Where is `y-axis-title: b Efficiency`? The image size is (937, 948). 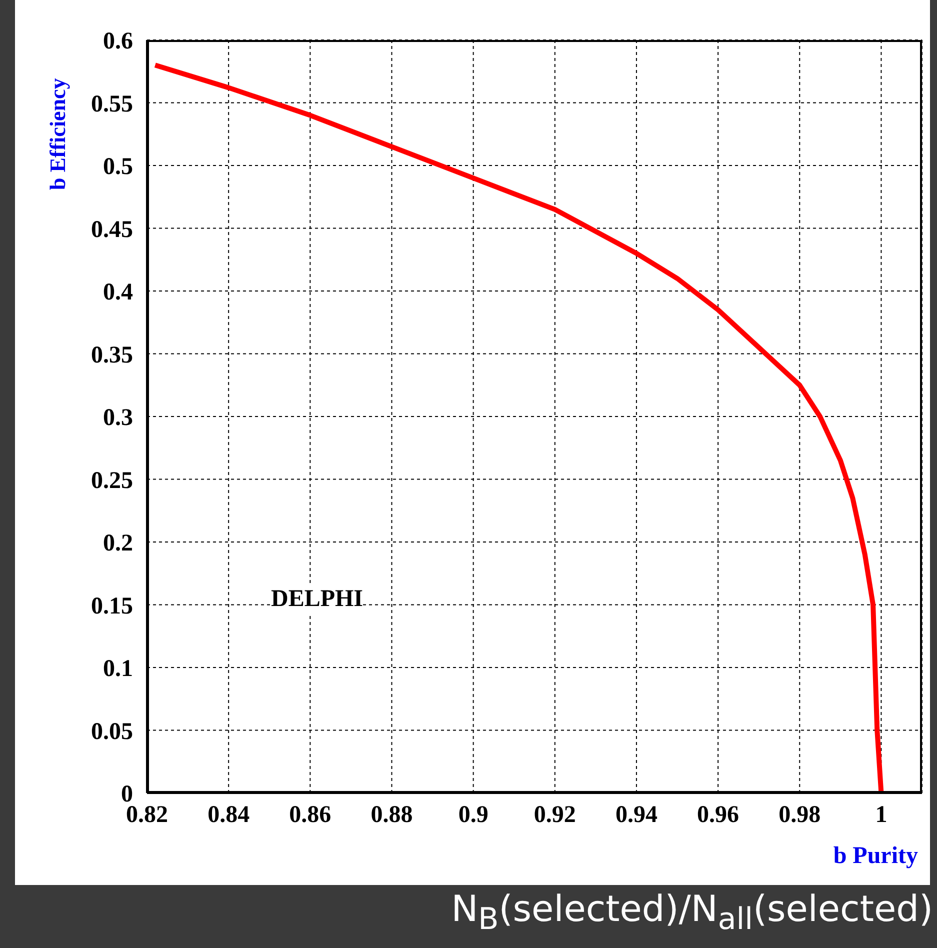 y-axis-title: b Efficiency is located at coordinates (58, 134).